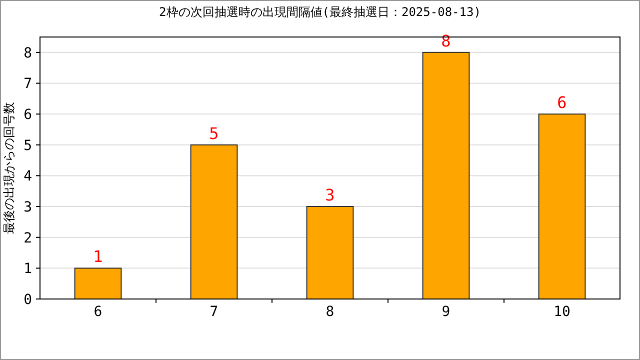 This screenshot has width=640, height=360. Describe the element at coordinates (28, 84) in the screenshot. I see `y-tick-label: 7` at that location.